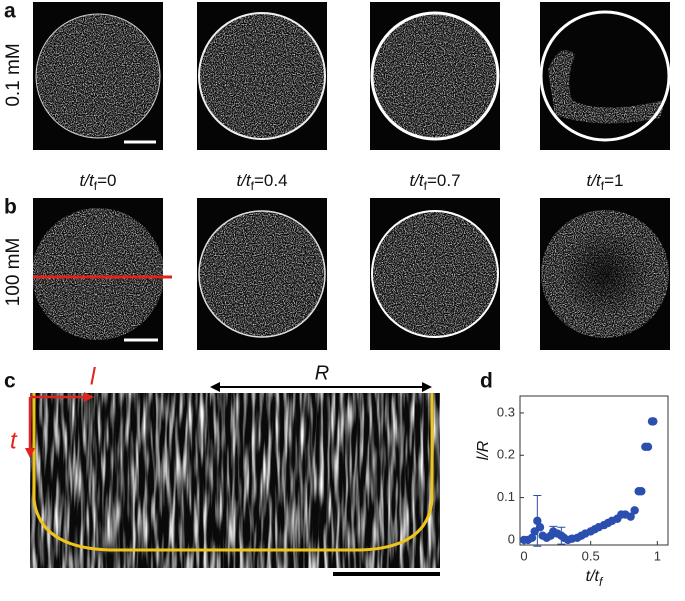 This screenshot has height=601, width=685. Describe the element at coordinates (10, 381) in the screenshot. I see `panel-label: c` at that location.